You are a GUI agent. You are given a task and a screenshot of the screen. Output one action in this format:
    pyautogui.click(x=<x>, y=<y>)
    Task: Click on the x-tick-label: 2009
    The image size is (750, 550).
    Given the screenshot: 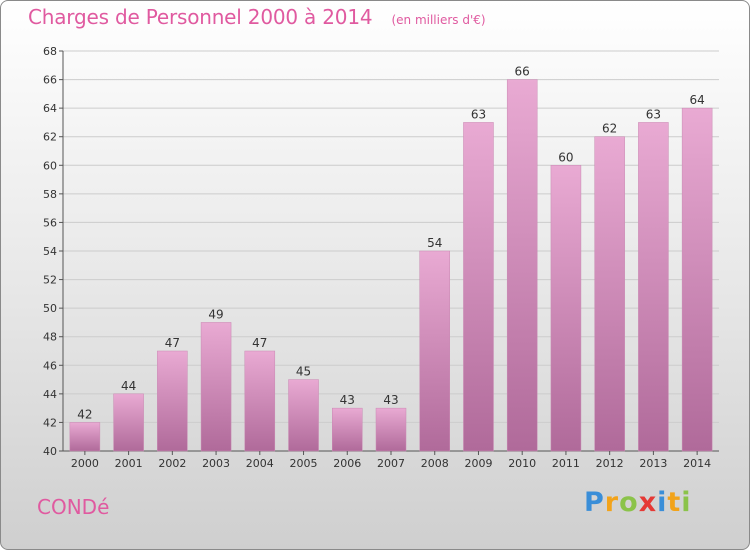 What is the action you would take?
    pyautogui.click(x=478, y=463)
    